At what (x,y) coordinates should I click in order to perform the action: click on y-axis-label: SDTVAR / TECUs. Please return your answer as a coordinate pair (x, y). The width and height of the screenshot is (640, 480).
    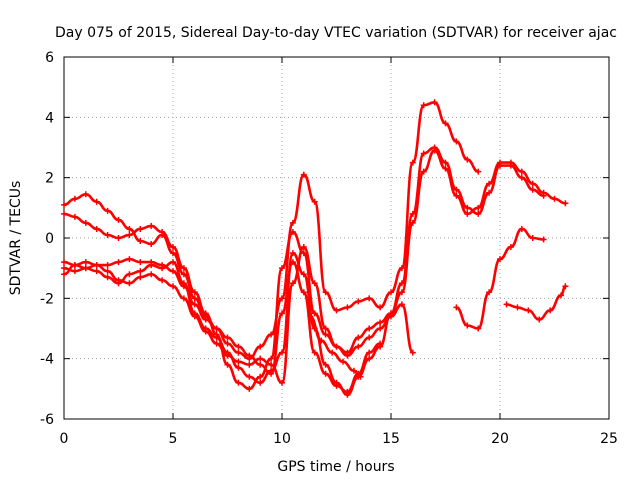
    Looking at the image, I should click on (16, 238).